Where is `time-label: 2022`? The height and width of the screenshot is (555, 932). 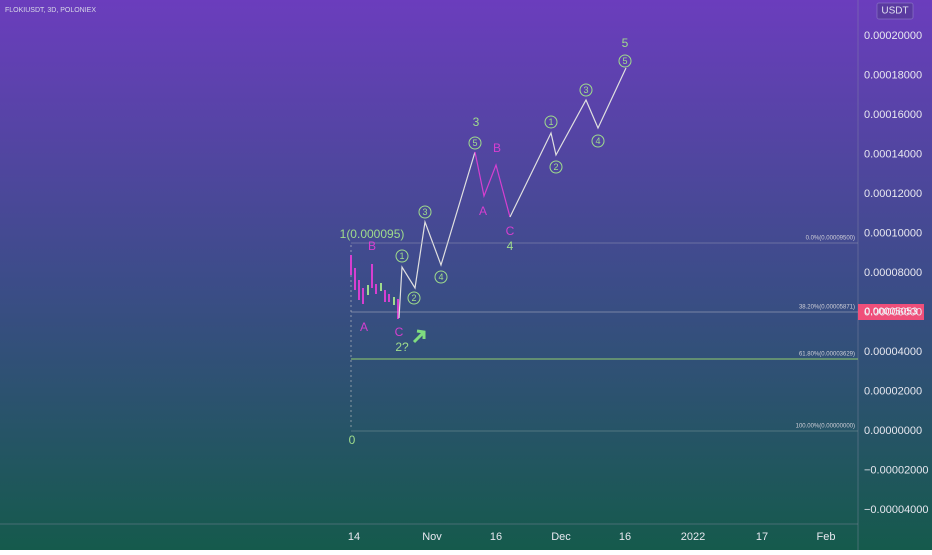
time-label: 2022 is located at coordinates (693, 537).